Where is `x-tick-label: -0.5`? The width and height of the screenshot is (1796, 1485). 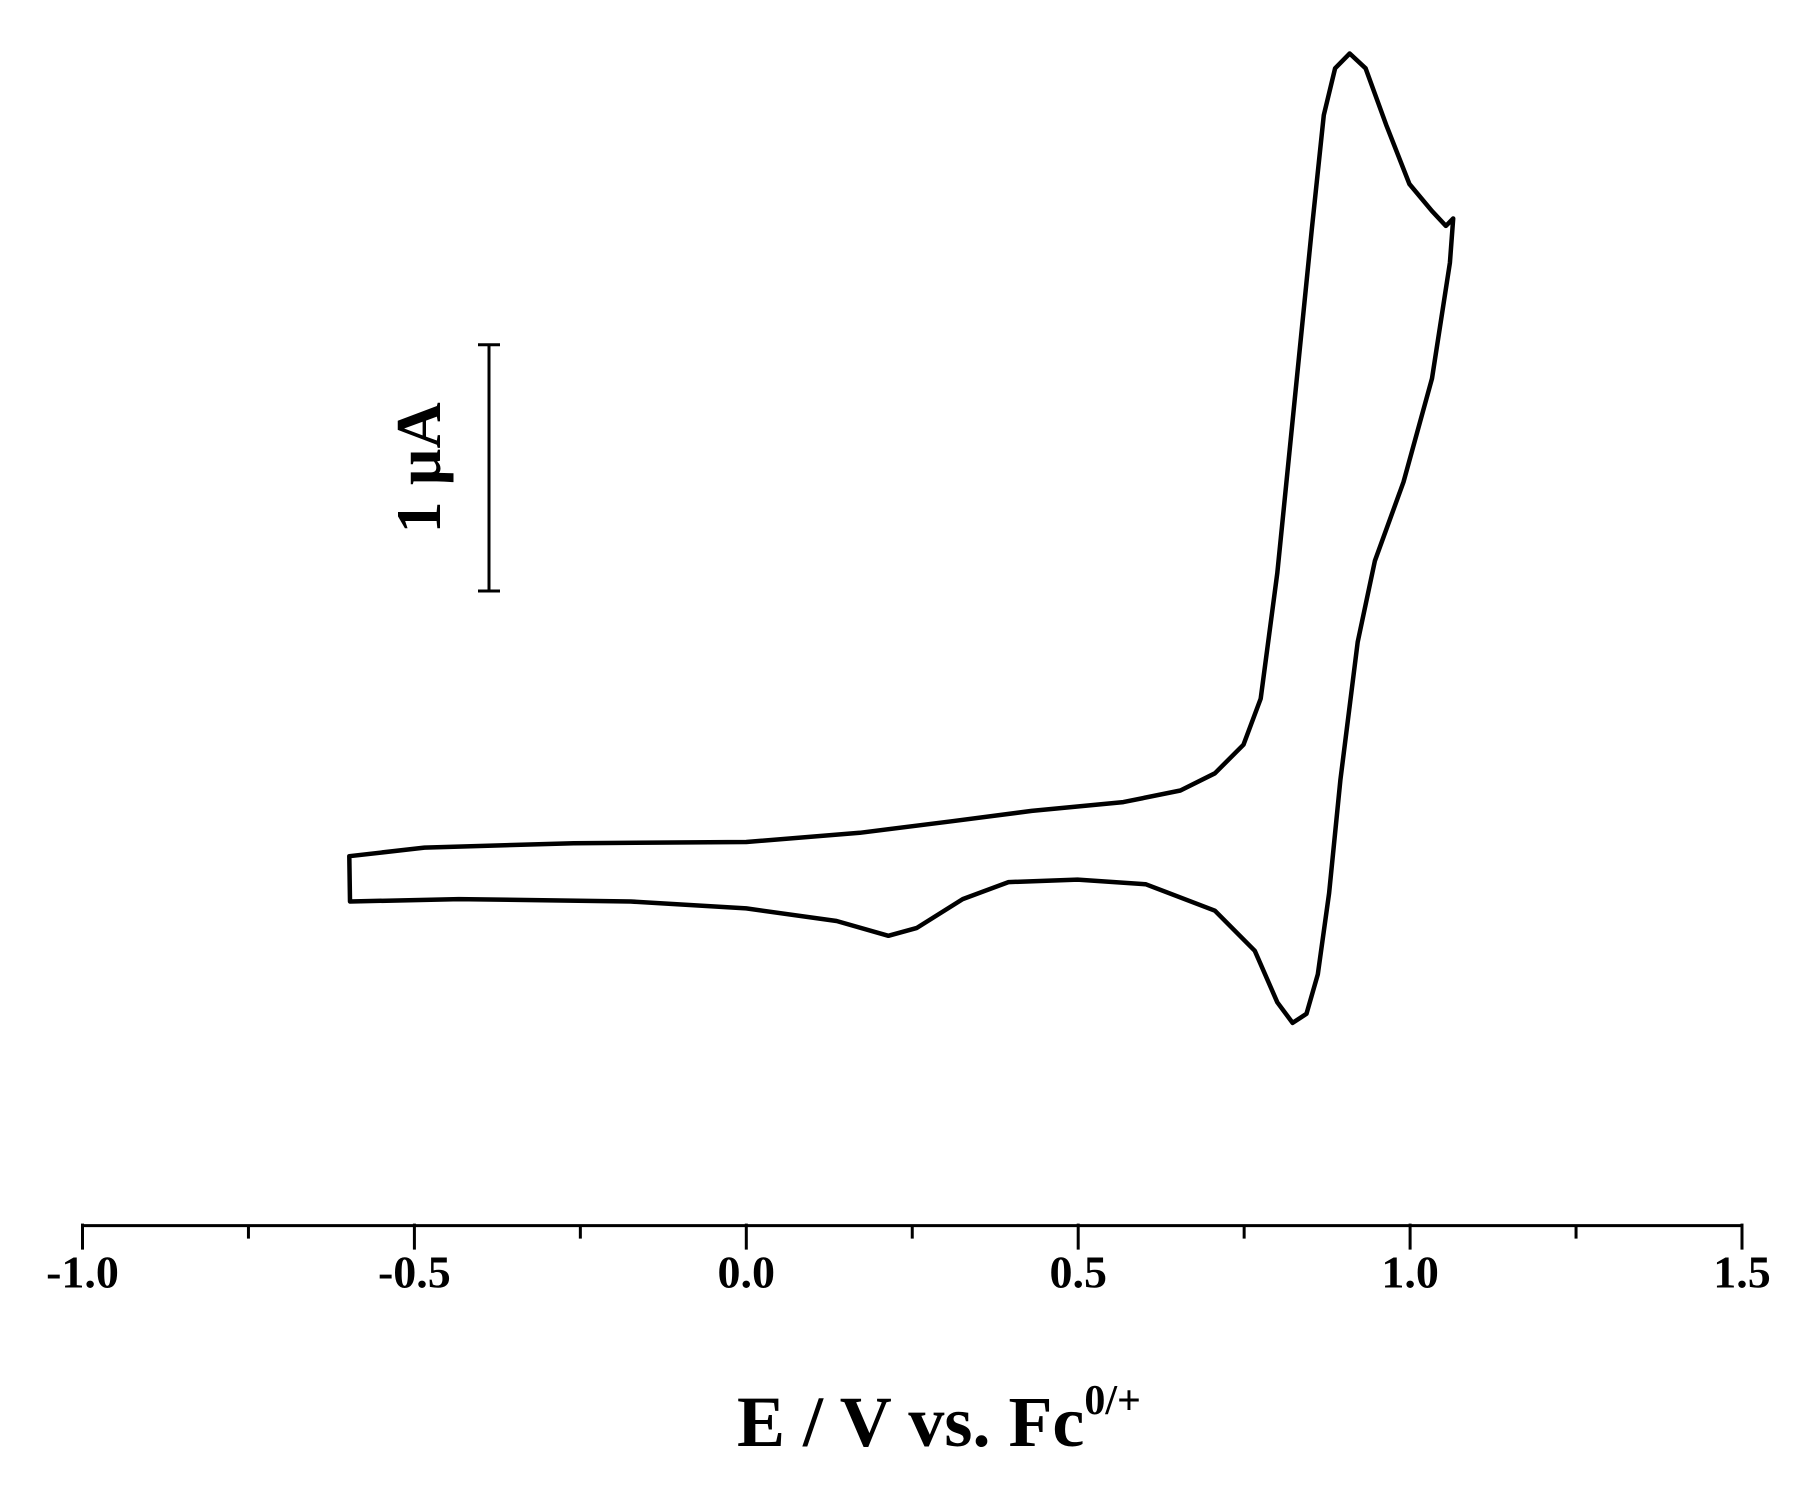 x-tick-label: -0.5 is located at coordinates (414, 1272).